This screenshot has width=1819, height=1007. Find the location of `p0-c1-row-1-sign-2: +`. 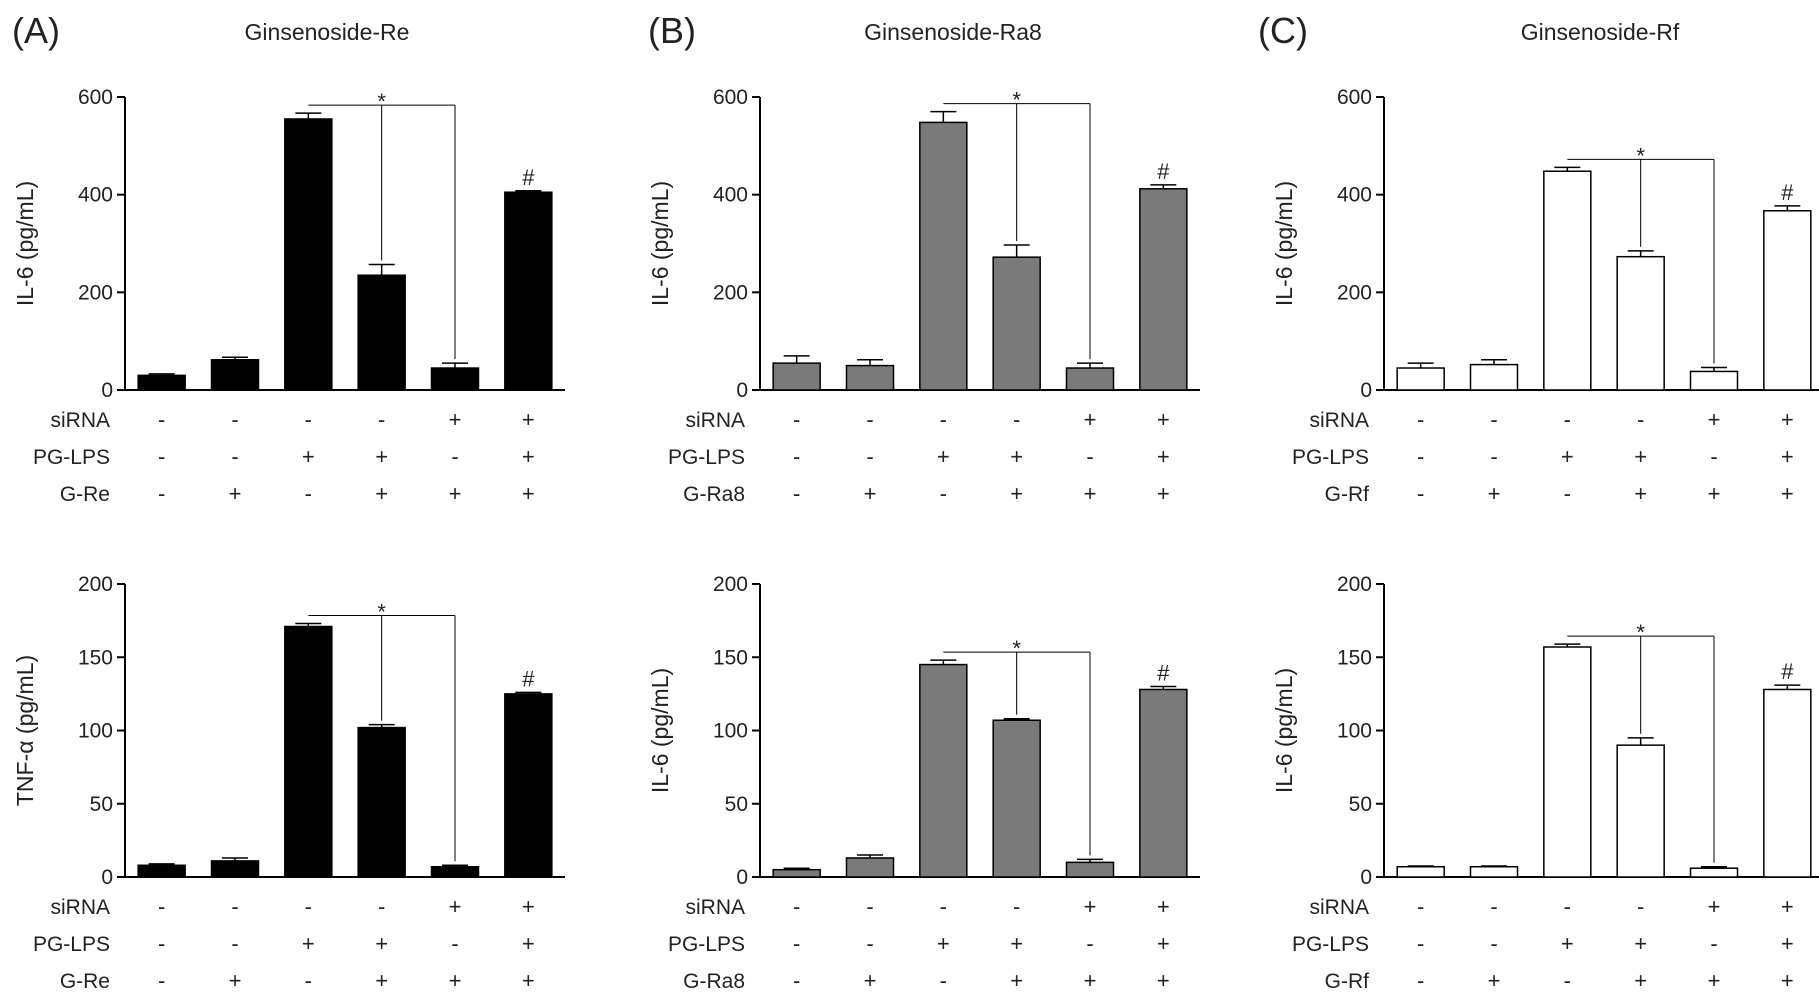

p0-c1-row-1-sign-2: + is located at coordinates (308, 943).